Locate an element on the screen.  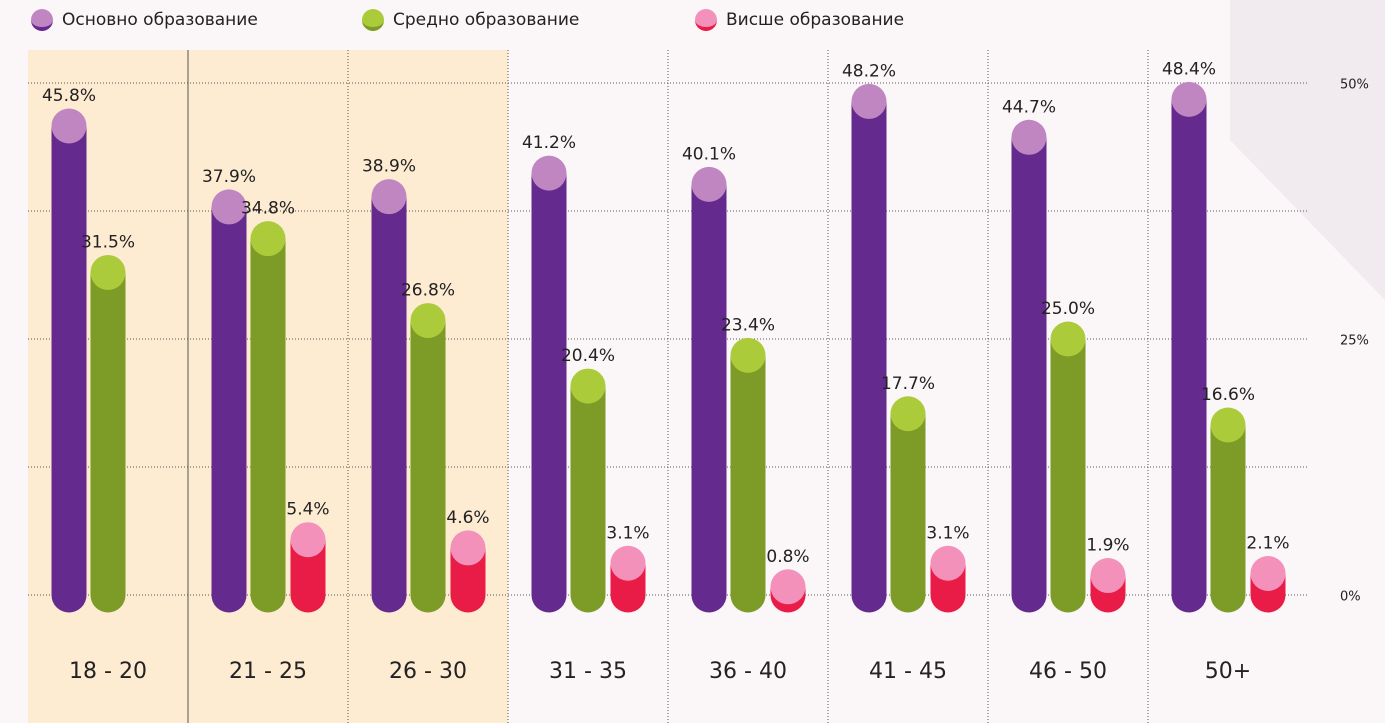
x-tick-label: 46 - 50 is located at coordinates (1068, 671).